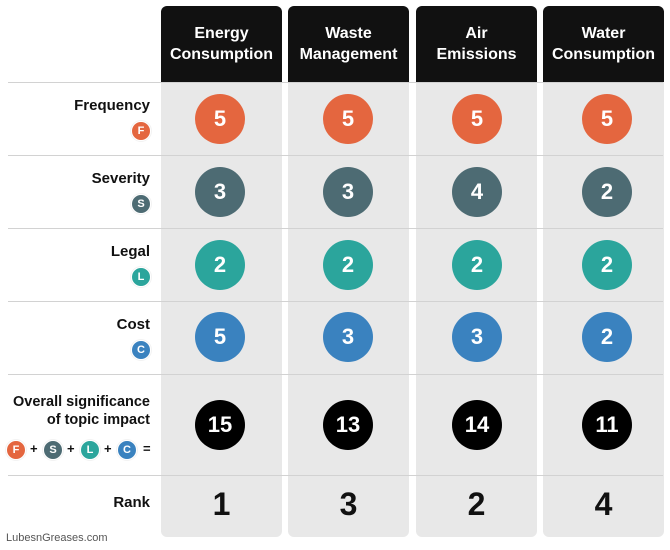 This screenshot has width=670, height=550. What do you see at coordinates (16, 450) in the screenshot?
I see `formula-f-badge: F` at bounding box center [16, 450].